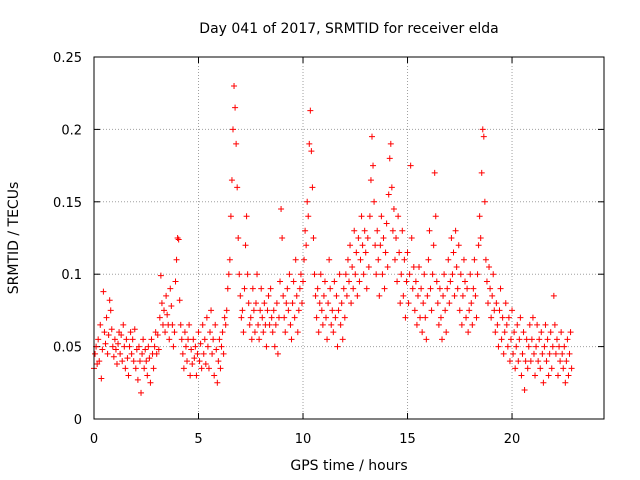 The width and height of the screenshot is (640, 480). I want to click on y-tick-label: 0.1, so click(71, 275).